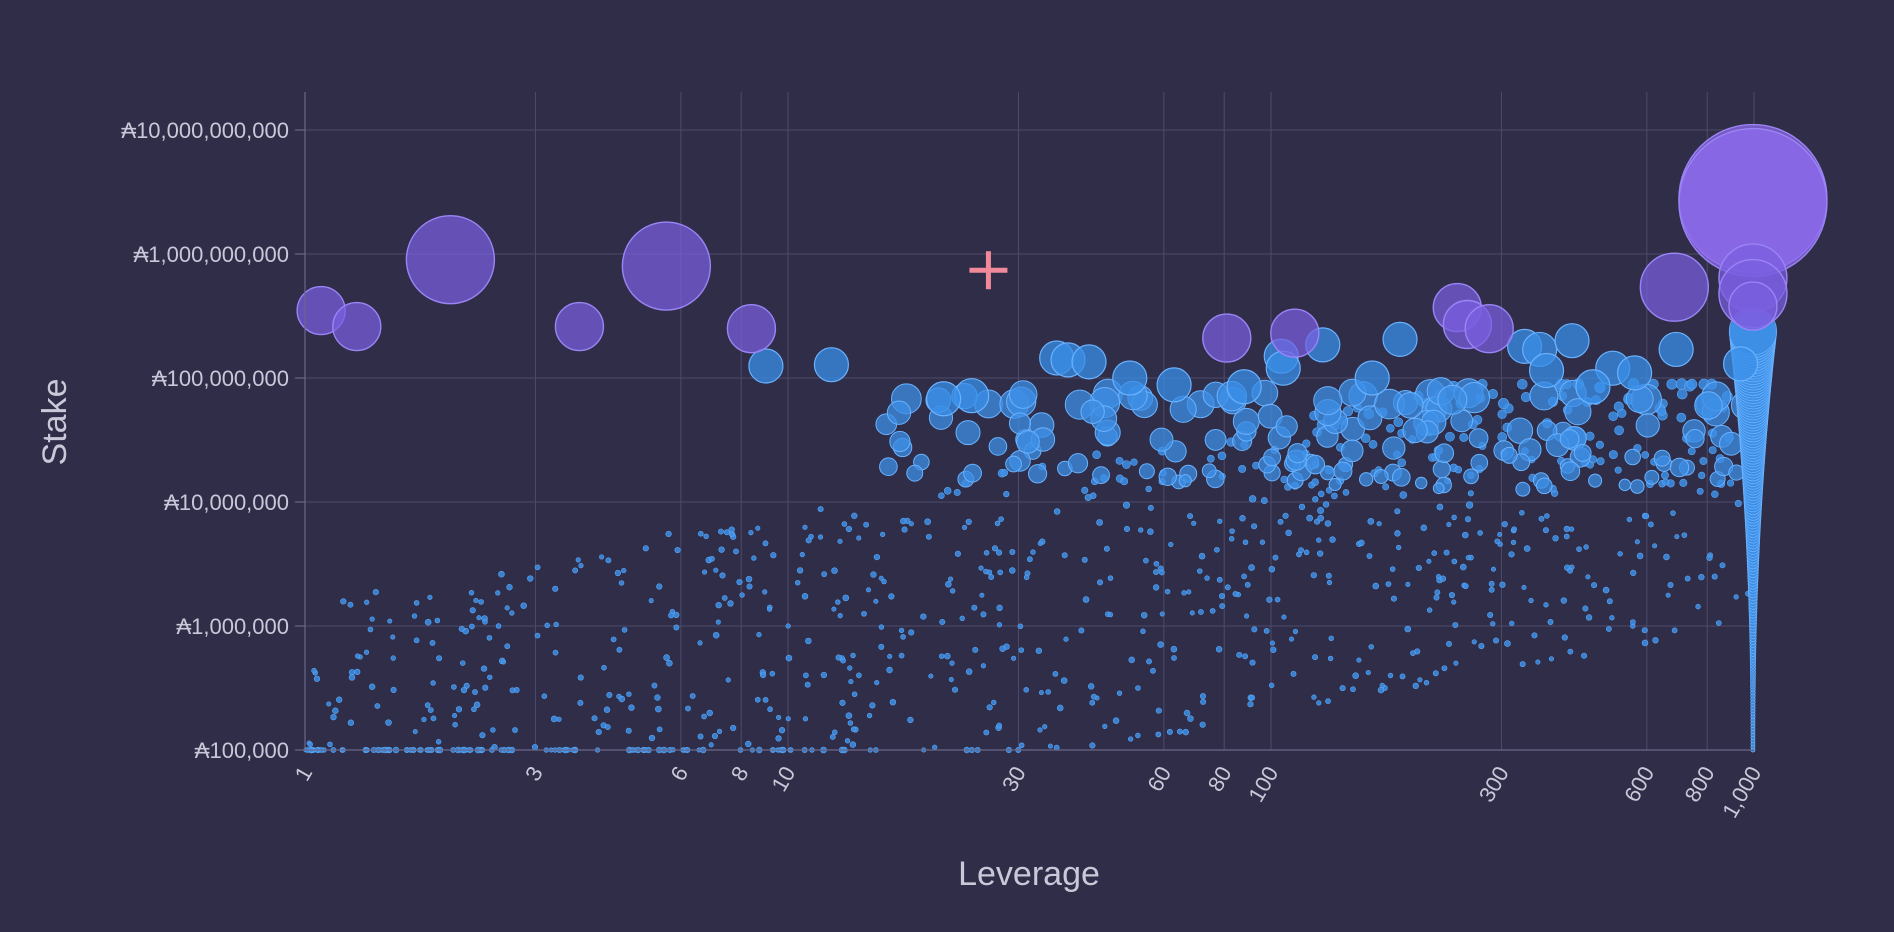  I want to click on x-tick-label: 100, so click(1263, 784).